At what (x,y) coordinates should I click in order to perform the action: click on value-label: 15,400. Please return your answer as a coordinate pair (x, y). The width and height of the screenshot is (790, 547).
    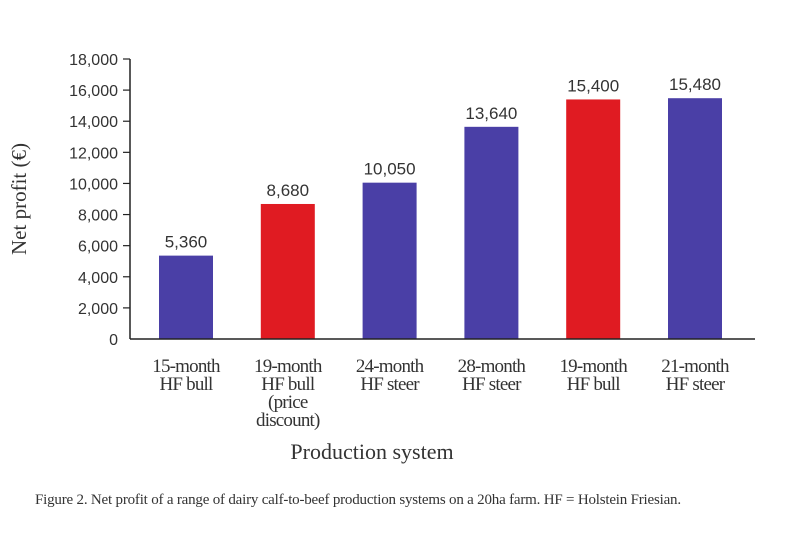
    Looking at the image, I should click on (593, 85).